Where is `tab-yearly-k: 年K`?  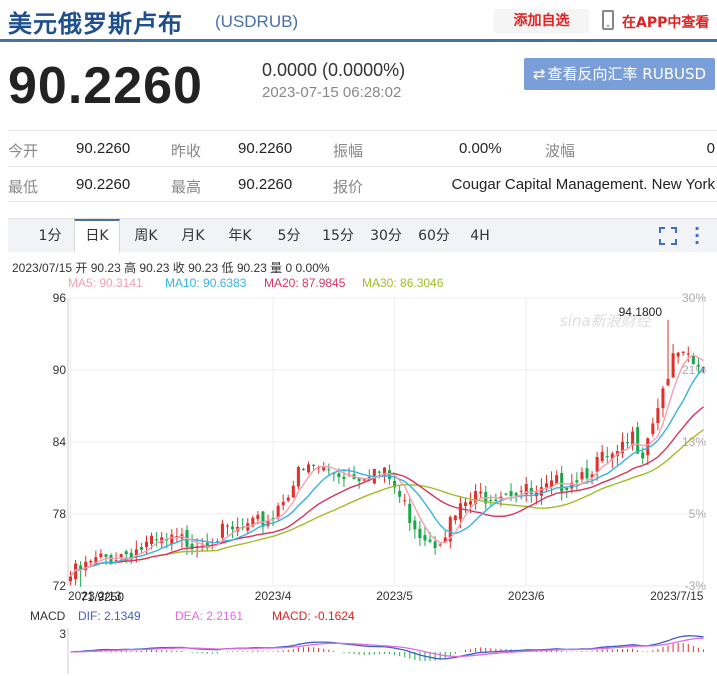
tab-yearly-k: 年K is located at coordinates (240, 236).